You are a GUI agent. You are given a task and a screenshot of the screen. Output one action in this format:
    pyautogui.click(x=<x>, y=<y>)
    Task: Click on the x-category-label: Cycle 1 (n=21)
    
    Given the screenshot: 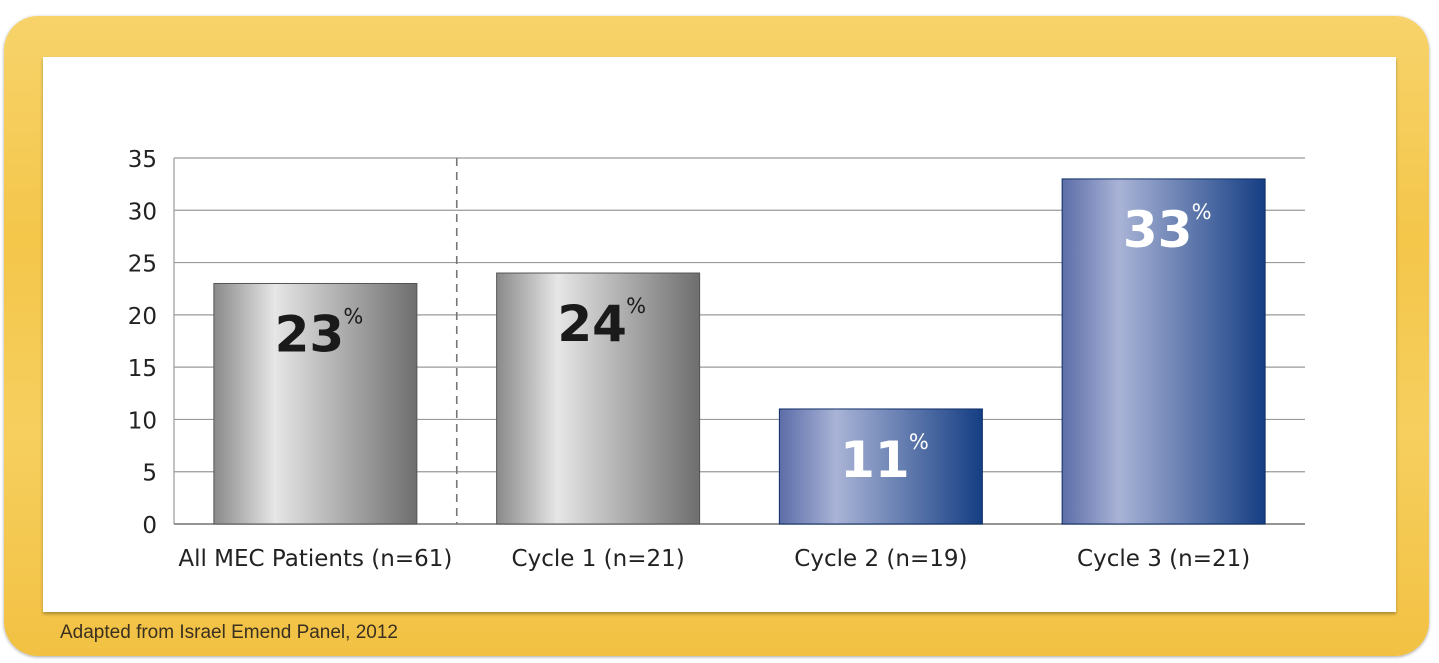 What is the action you would take?
    pyautogui.click(x=598, y=559)
    